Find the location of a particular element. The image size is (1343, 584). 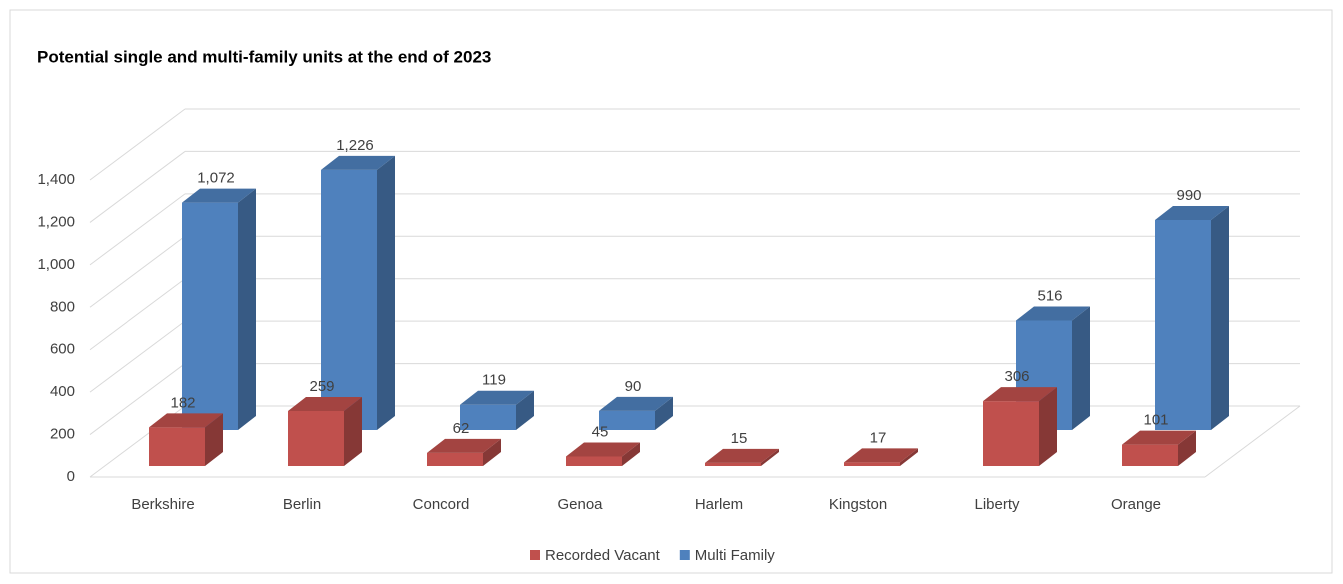

floor-right is located at coordinates (1252, 441).